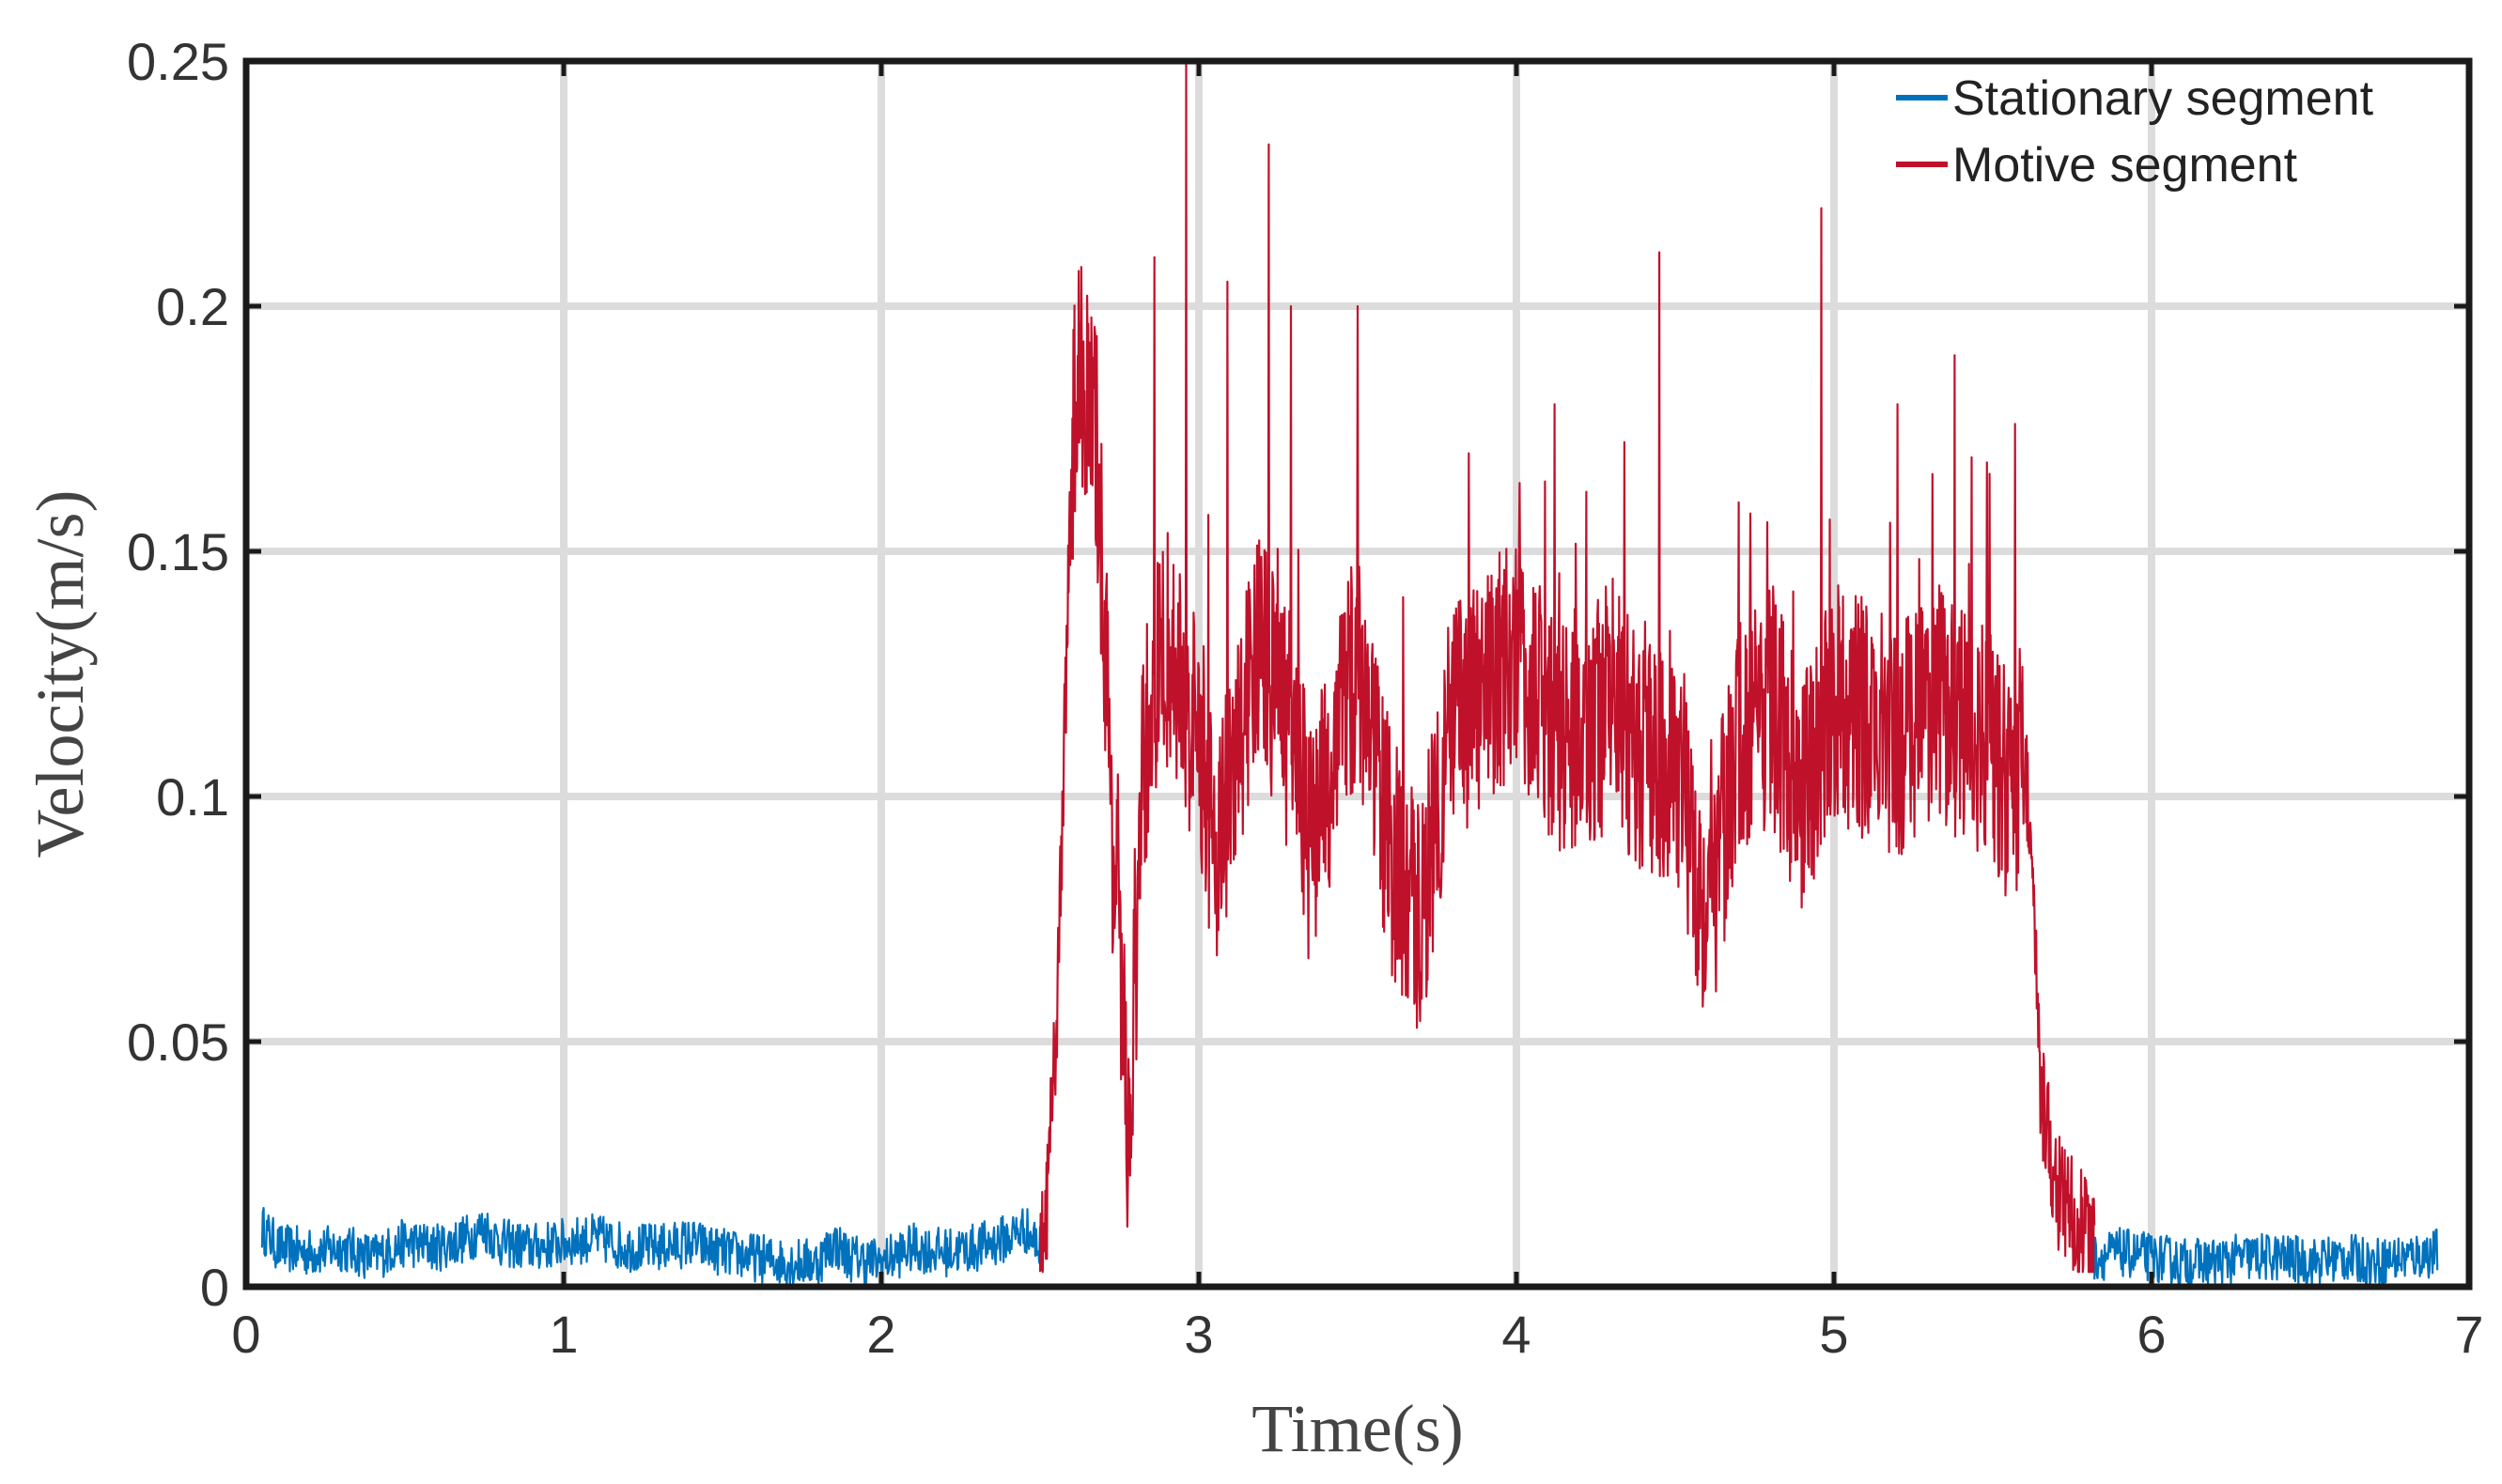 This screenshot has height=1484, width=2502. What do you see at coordinates (178, 551) in the screenshot?
I see `y-tick-label: 0.15` at bounding box center [178, 551].